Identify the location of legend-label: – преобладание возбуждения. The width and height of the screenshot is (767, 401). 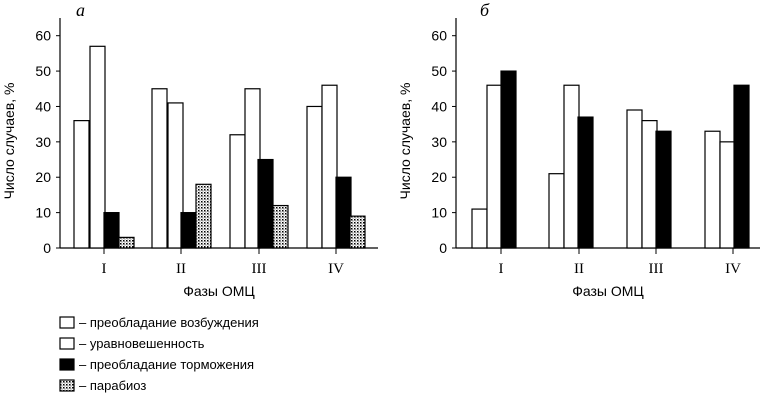
(169, 322).